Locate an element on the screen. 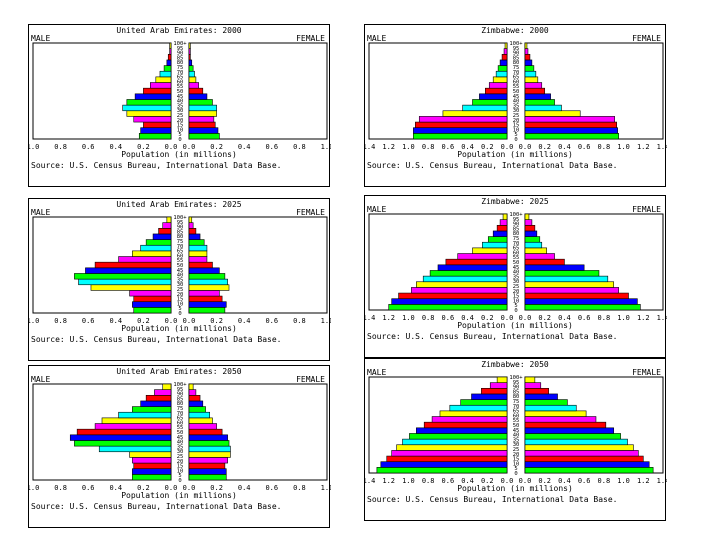 This screenshot has height=540, width=720. age-tick-label: 75 is located at coordinates (180, 409).